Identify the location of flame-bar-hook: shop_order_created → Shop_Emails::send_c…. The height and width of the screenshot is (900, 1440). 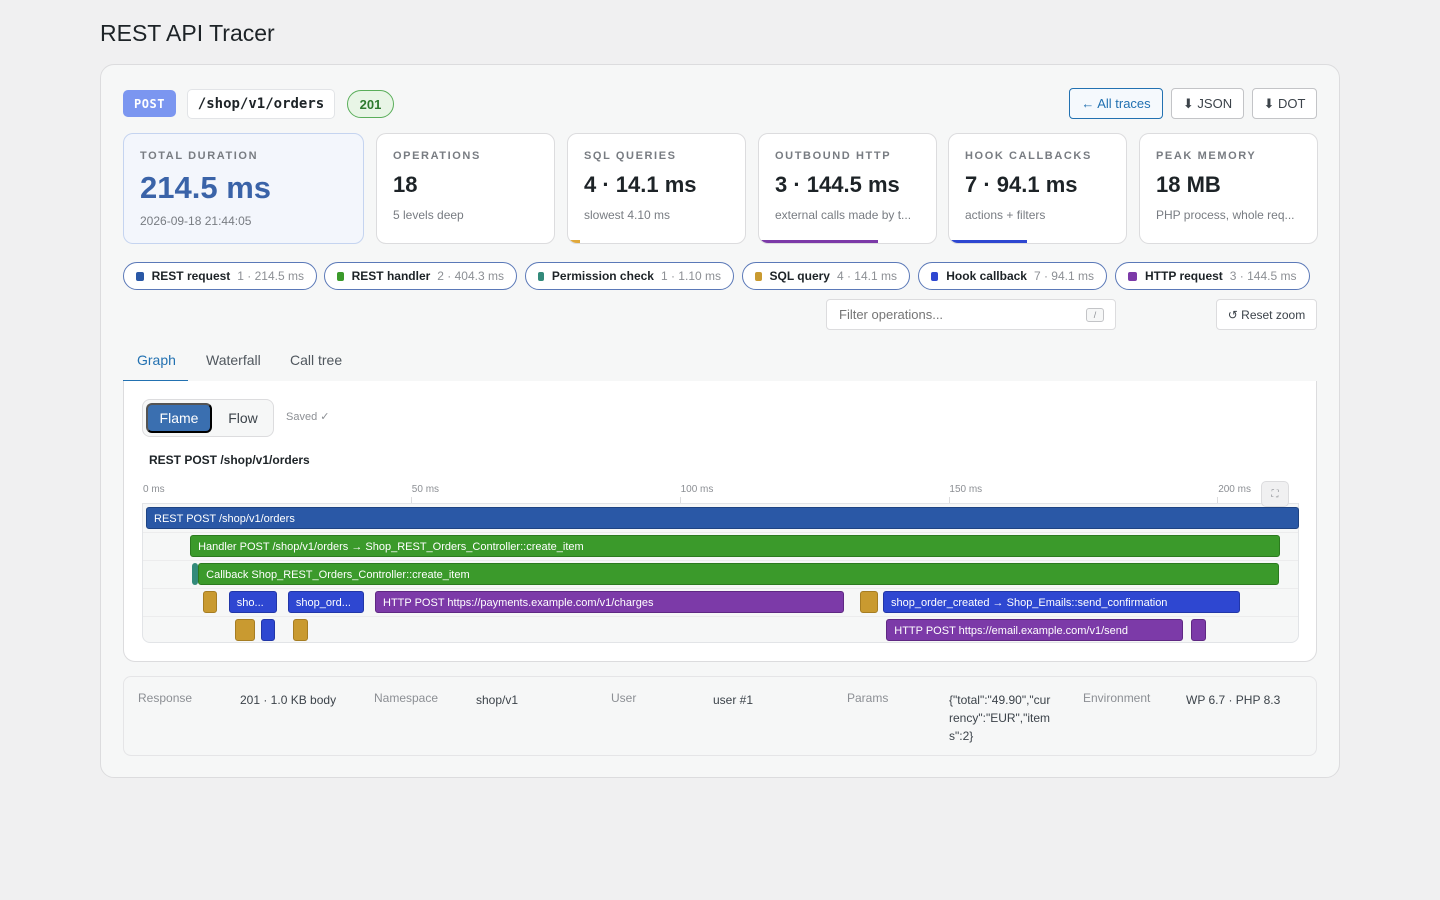
(1061, 602).